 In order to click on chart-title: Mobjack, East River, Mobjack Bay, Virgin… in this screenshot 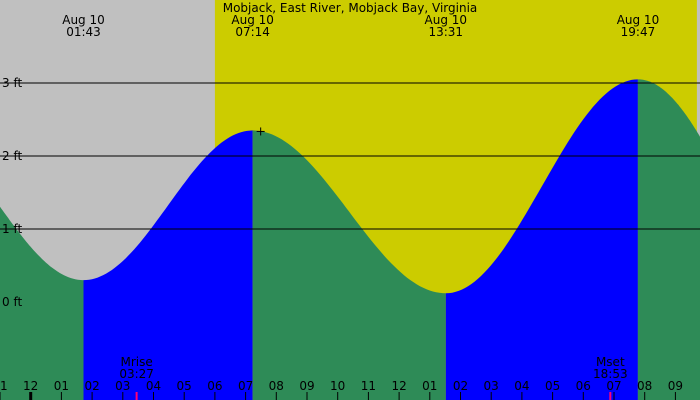, I will do `click(350, 8)`.